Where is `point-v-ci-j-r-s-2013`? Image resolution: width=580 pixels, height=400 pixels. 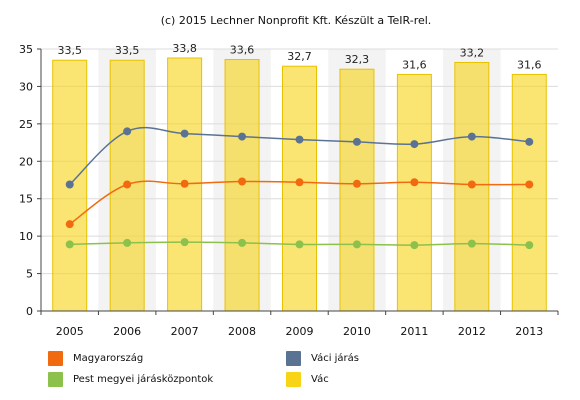 point-v-ci-j-r-s-2013 is located at coordinates (529, 141).